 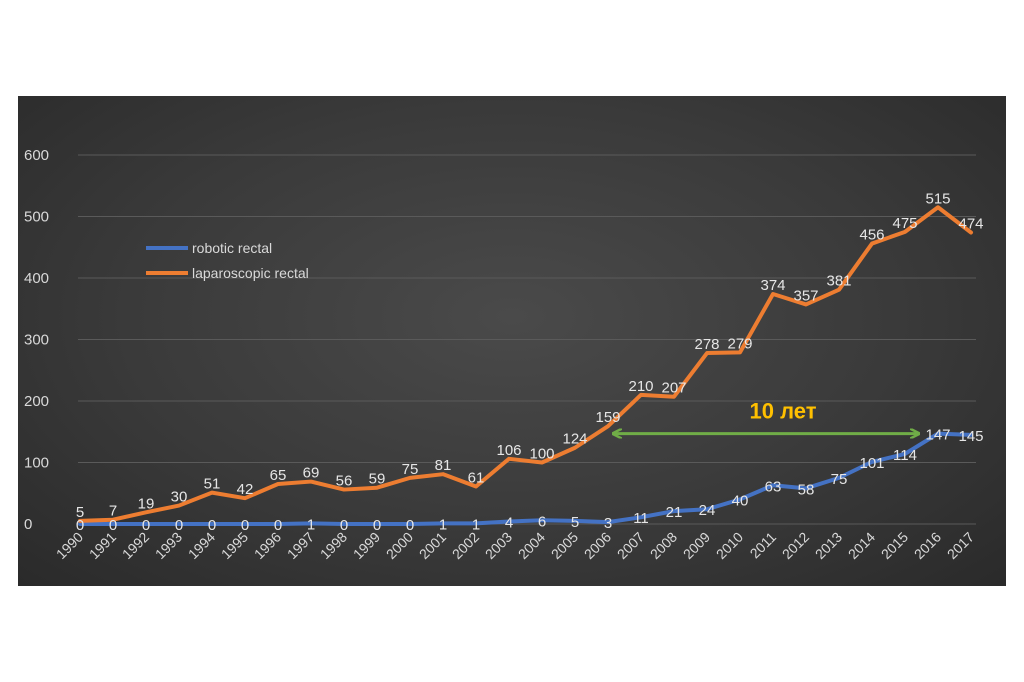 I want to click on data-label: 101, so click(x=871, y=463).